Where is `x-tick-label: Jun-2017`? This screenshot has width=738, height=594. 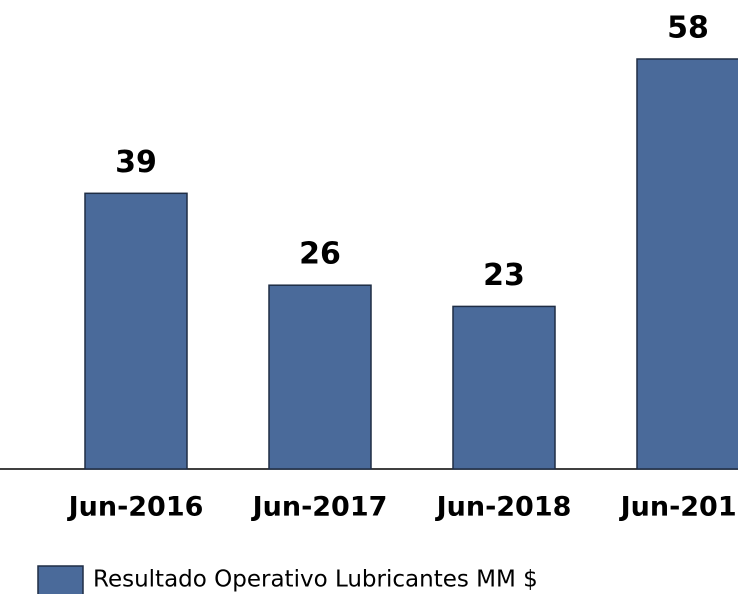
x-tick-label: Jun-2017 is located at coordinates (319, 507).